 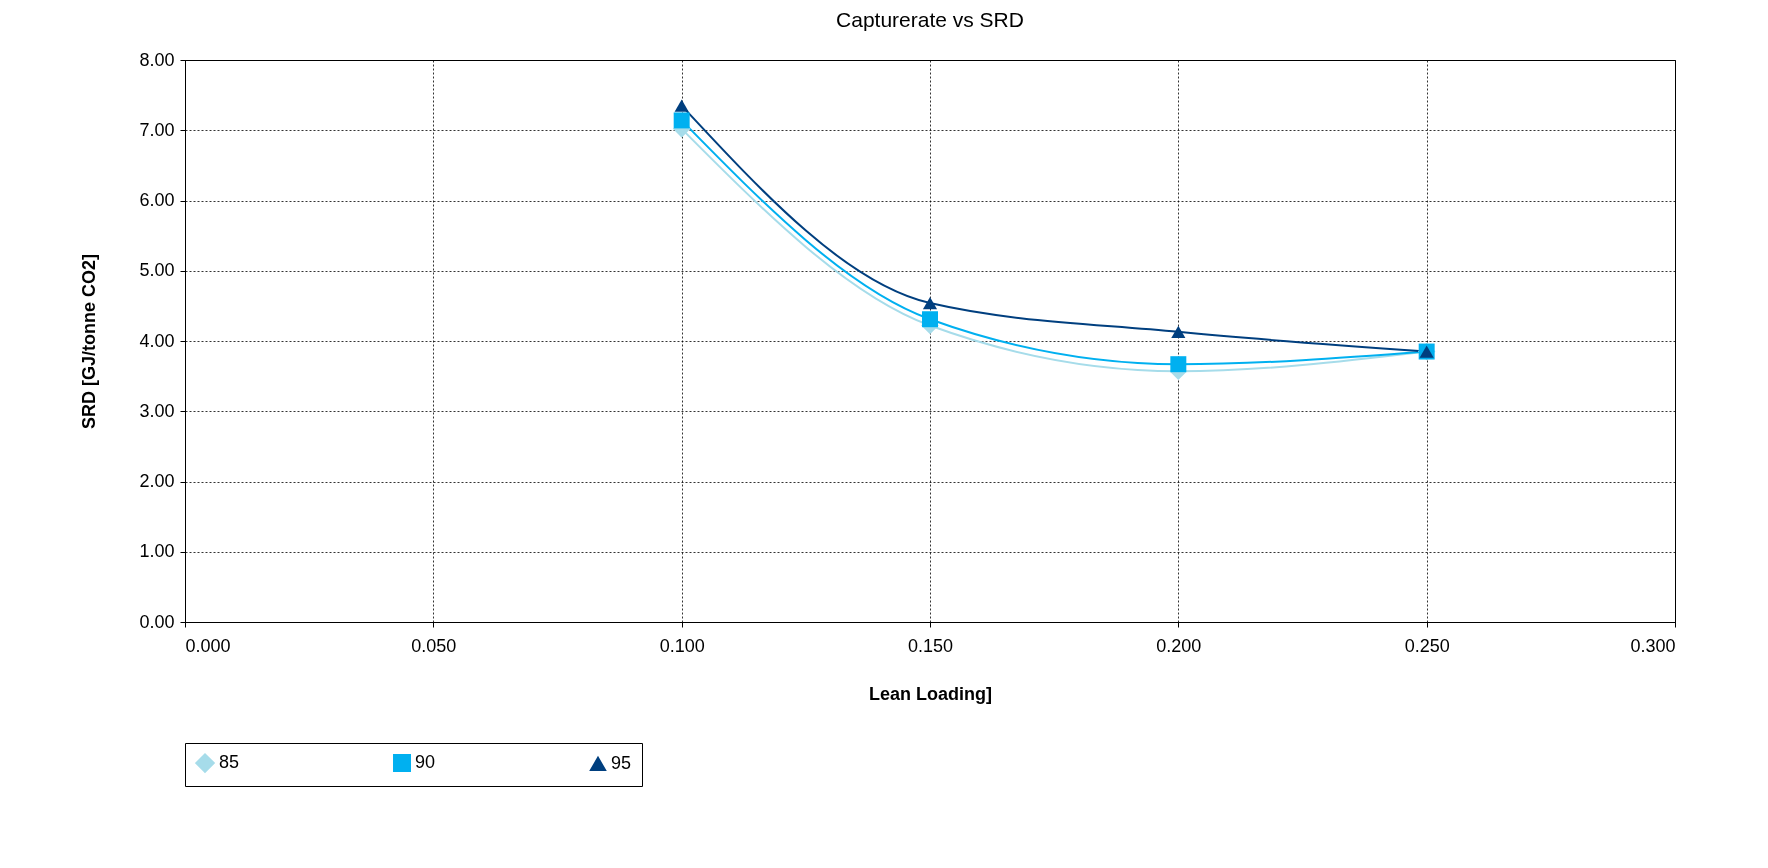 I want to click on legend-label: 95, so click(x=621, y=762).